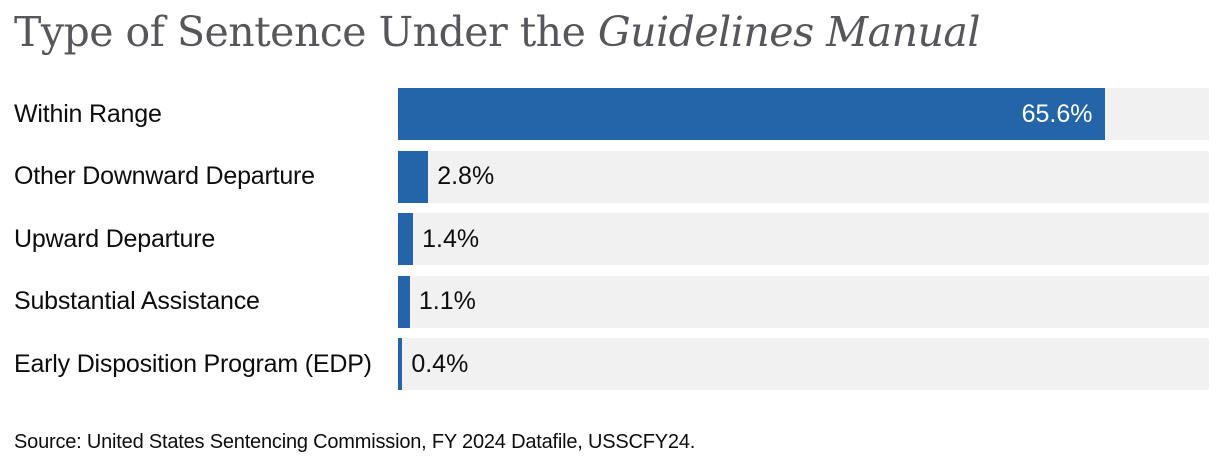 This screenshot has width=1220, height=468. What do you see at coordinates (306, 32) in the screenshot?
I see `chart-title-text: Type of Sentence Under the` at bounding box center [306, 32].